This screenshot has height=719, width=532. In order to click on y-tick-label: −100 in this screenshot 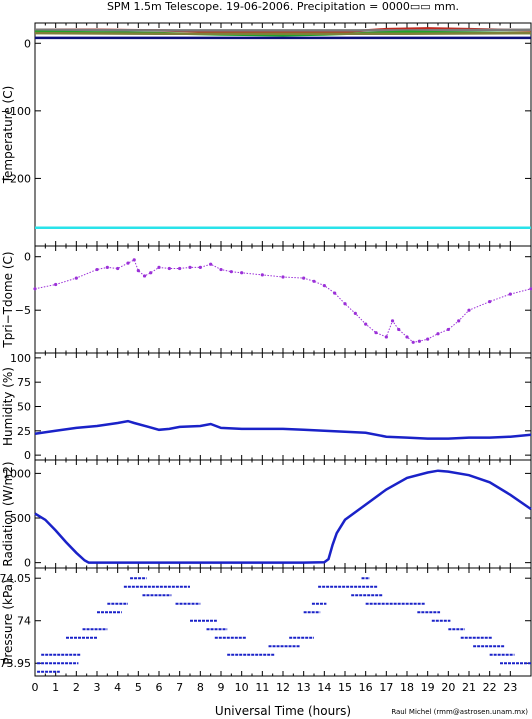, I will do `click(16, 111)`.